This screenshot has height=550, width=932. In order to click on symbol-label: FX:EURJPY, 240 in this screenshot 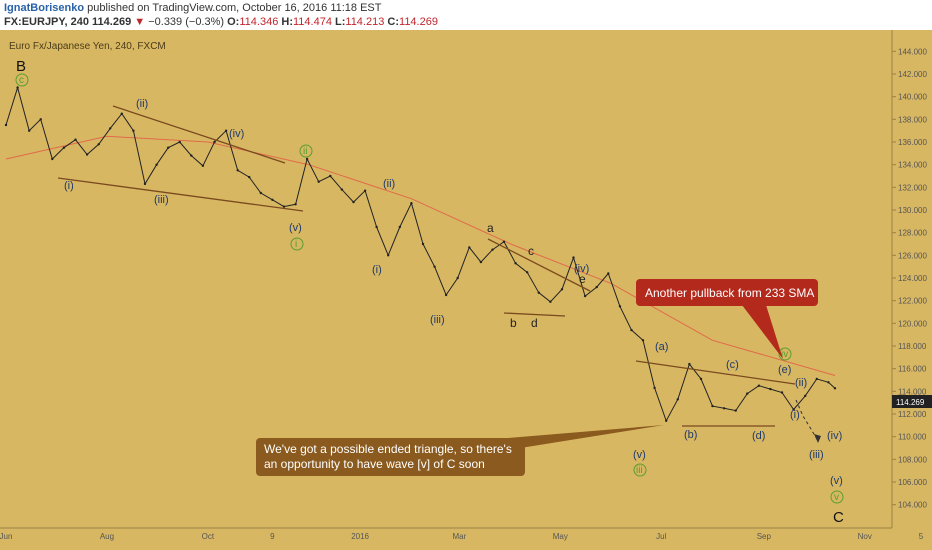, I will do `click(46, 22)`.